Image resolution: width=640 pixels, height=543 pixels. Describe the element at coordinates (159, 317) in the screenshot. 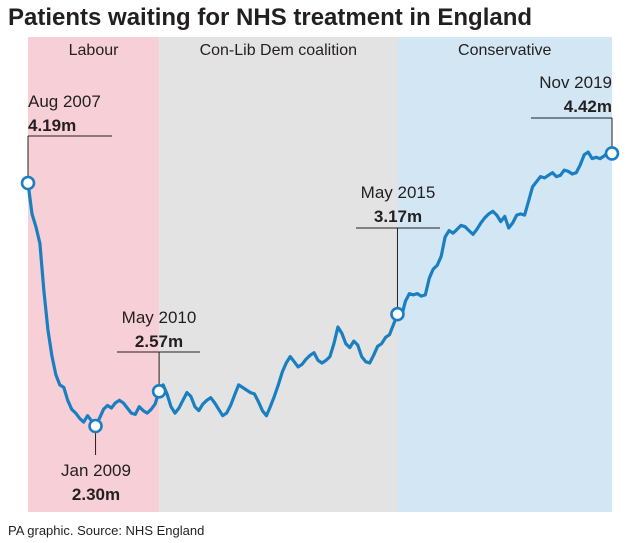

I see `annotation-date-2: May 2010` at that location.